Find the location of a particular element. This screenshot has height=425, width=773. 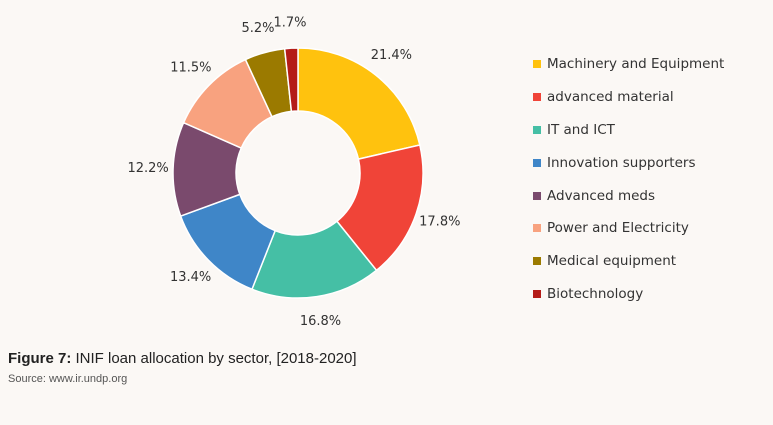

pct-label-it-and-ict: 16.8% is located at coordinates (320, 321).